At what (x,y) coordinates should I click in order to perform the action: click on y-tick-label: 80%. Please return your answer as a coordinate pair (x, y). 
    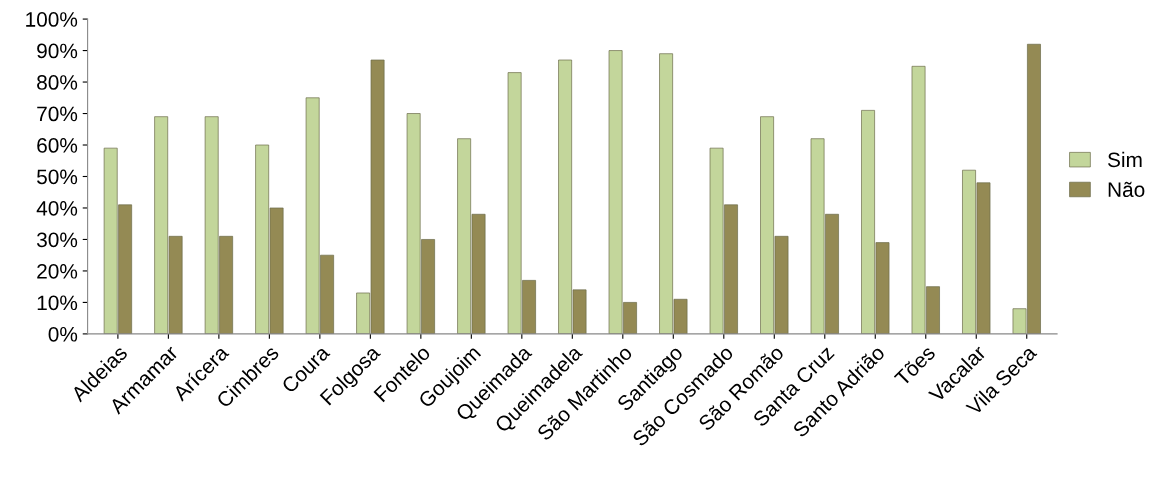
    Looking at the image, I should click on (57, 82).